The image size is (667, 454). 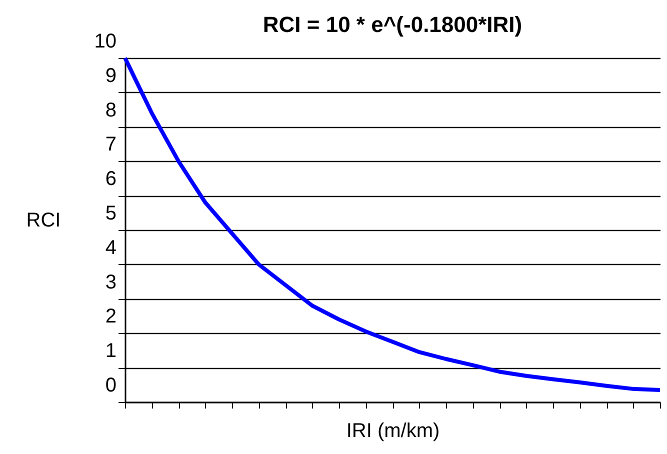 I want to click on y-axis-title: RCI, so click(x=43, y=221).